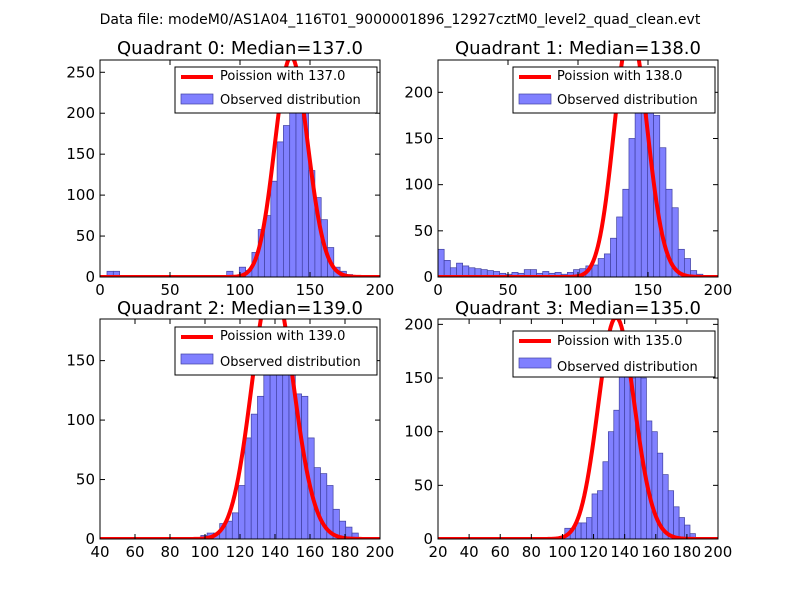  What do you see at coordinates (240, 48) in the screenshot?
I see `panel-title: Quadrant 0: Median=137.0` at bounding box center [240, 48].